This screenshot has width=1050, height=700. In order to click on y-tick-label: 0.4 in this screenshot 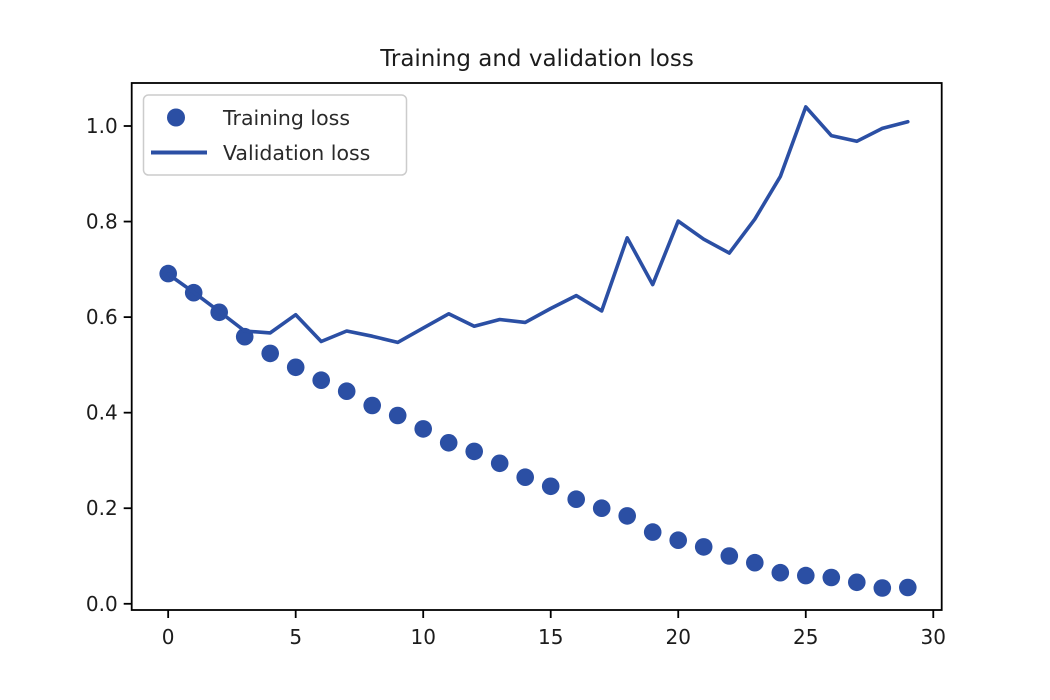, I will do `click(102, 413)`.